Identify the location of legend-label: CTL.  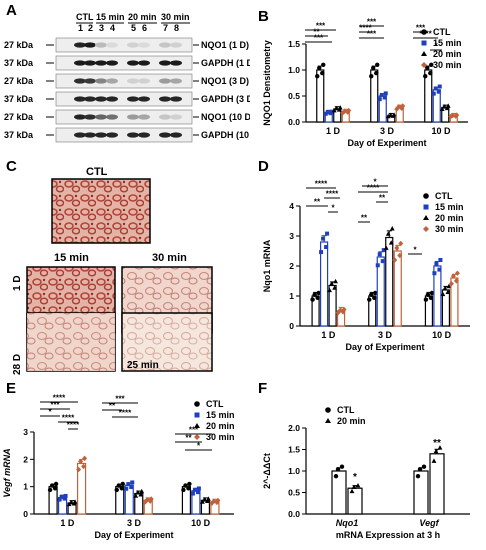
(444, 196).